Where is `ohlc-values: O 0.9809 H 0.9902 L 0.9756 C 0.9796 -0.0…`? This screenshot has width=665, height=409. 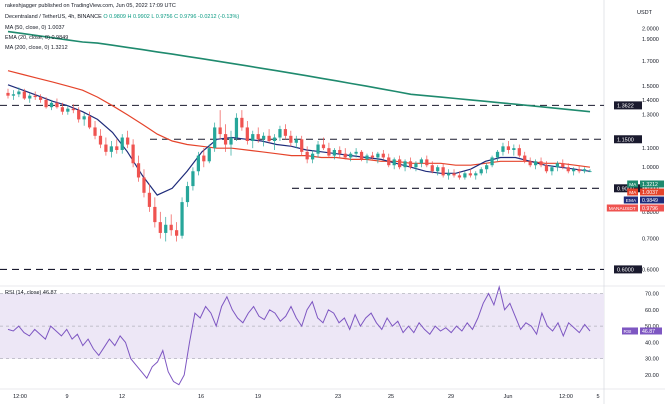
ohlc-values: O 0.9809 H 0.9902 L 0.9756 C 0.9796 -0.0… is located at coordinates (171, 17).